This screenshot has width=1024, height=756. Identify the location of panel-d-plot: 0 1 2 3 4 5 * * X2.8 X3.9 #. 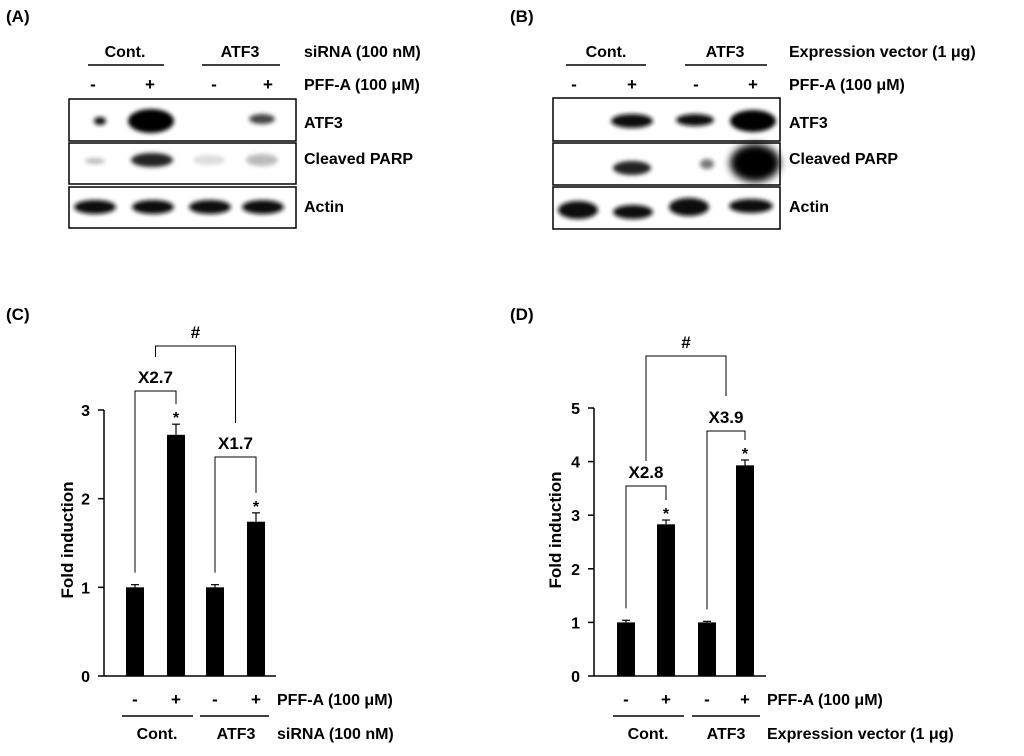
(668, 509).